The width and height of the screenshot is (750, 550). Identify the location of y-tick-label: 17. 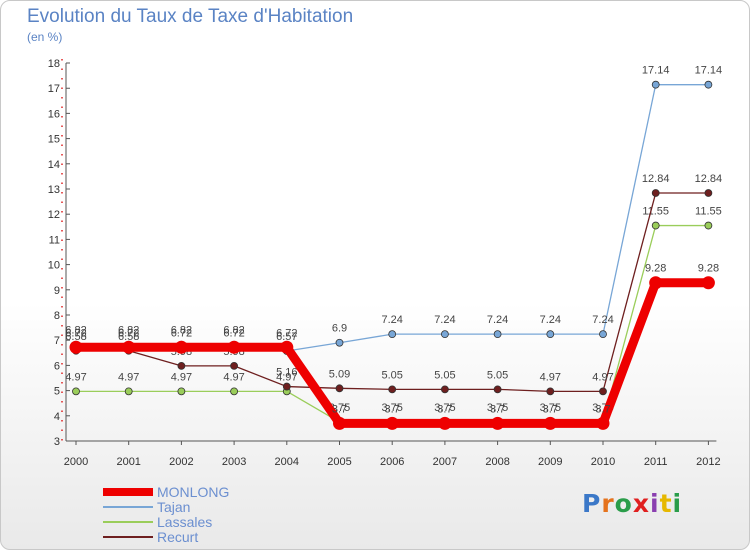
(54, 89).